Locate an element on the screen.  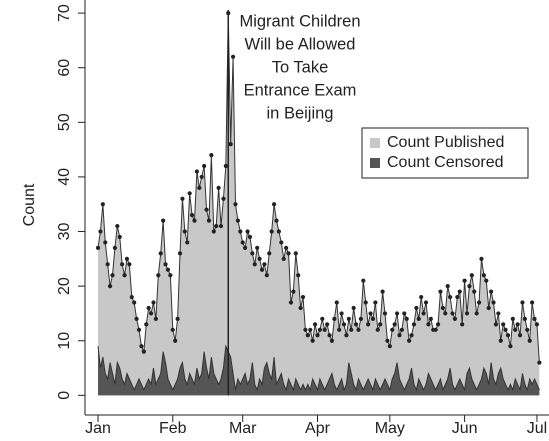
line is located at coordinates (318, 368).